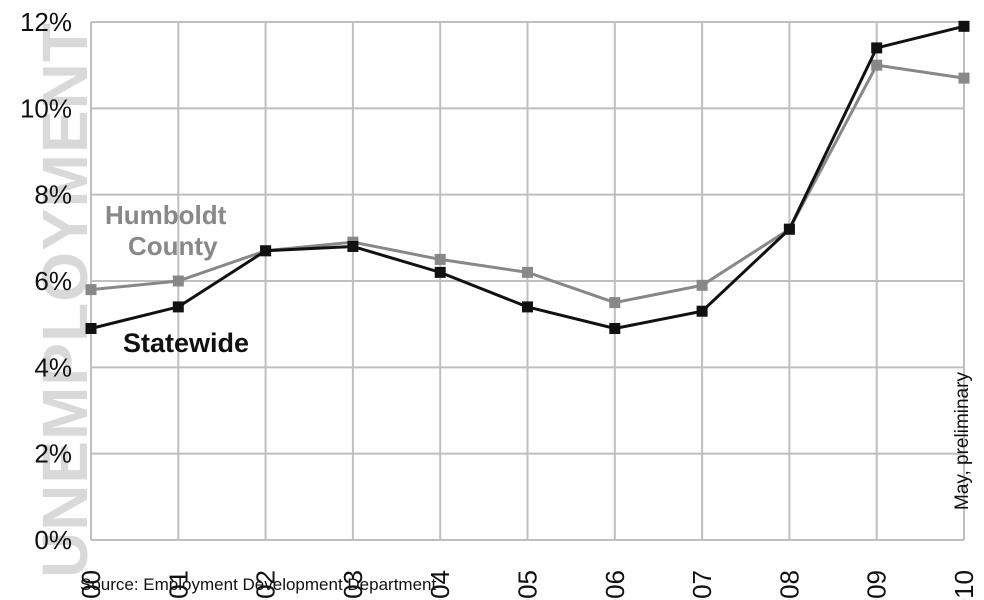 The width and height of the screenshot is (984, 600). Describe the element at coordinates (266, 585) in the screenshot. I see `x-tick-label: 2002` at that location.